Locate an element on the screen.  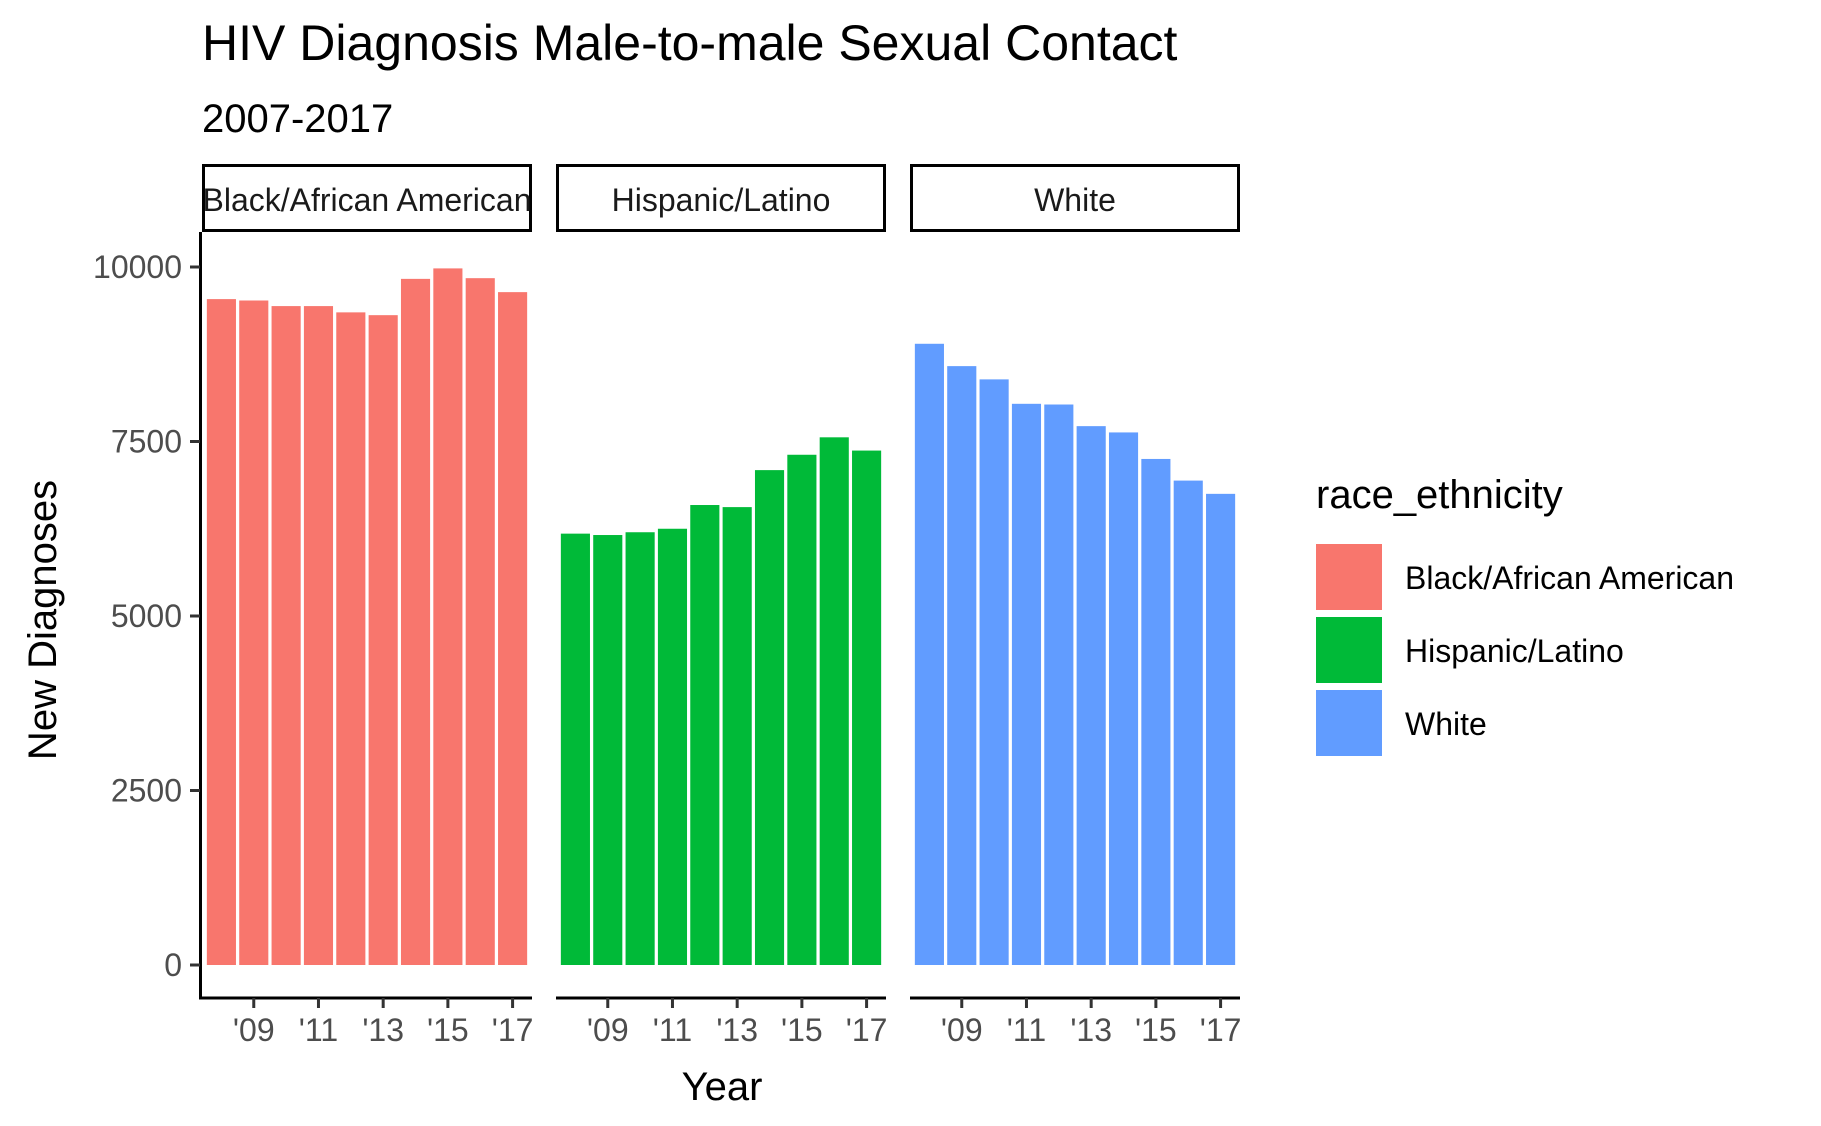
facet-strip-label: White is located at coordinates (1075, 200).